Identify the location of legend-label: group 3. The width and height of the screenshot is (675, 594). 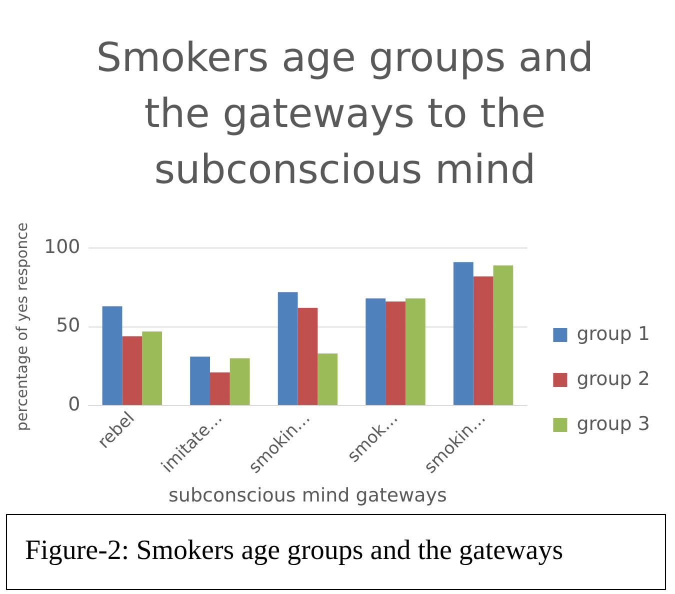
(613, 423).